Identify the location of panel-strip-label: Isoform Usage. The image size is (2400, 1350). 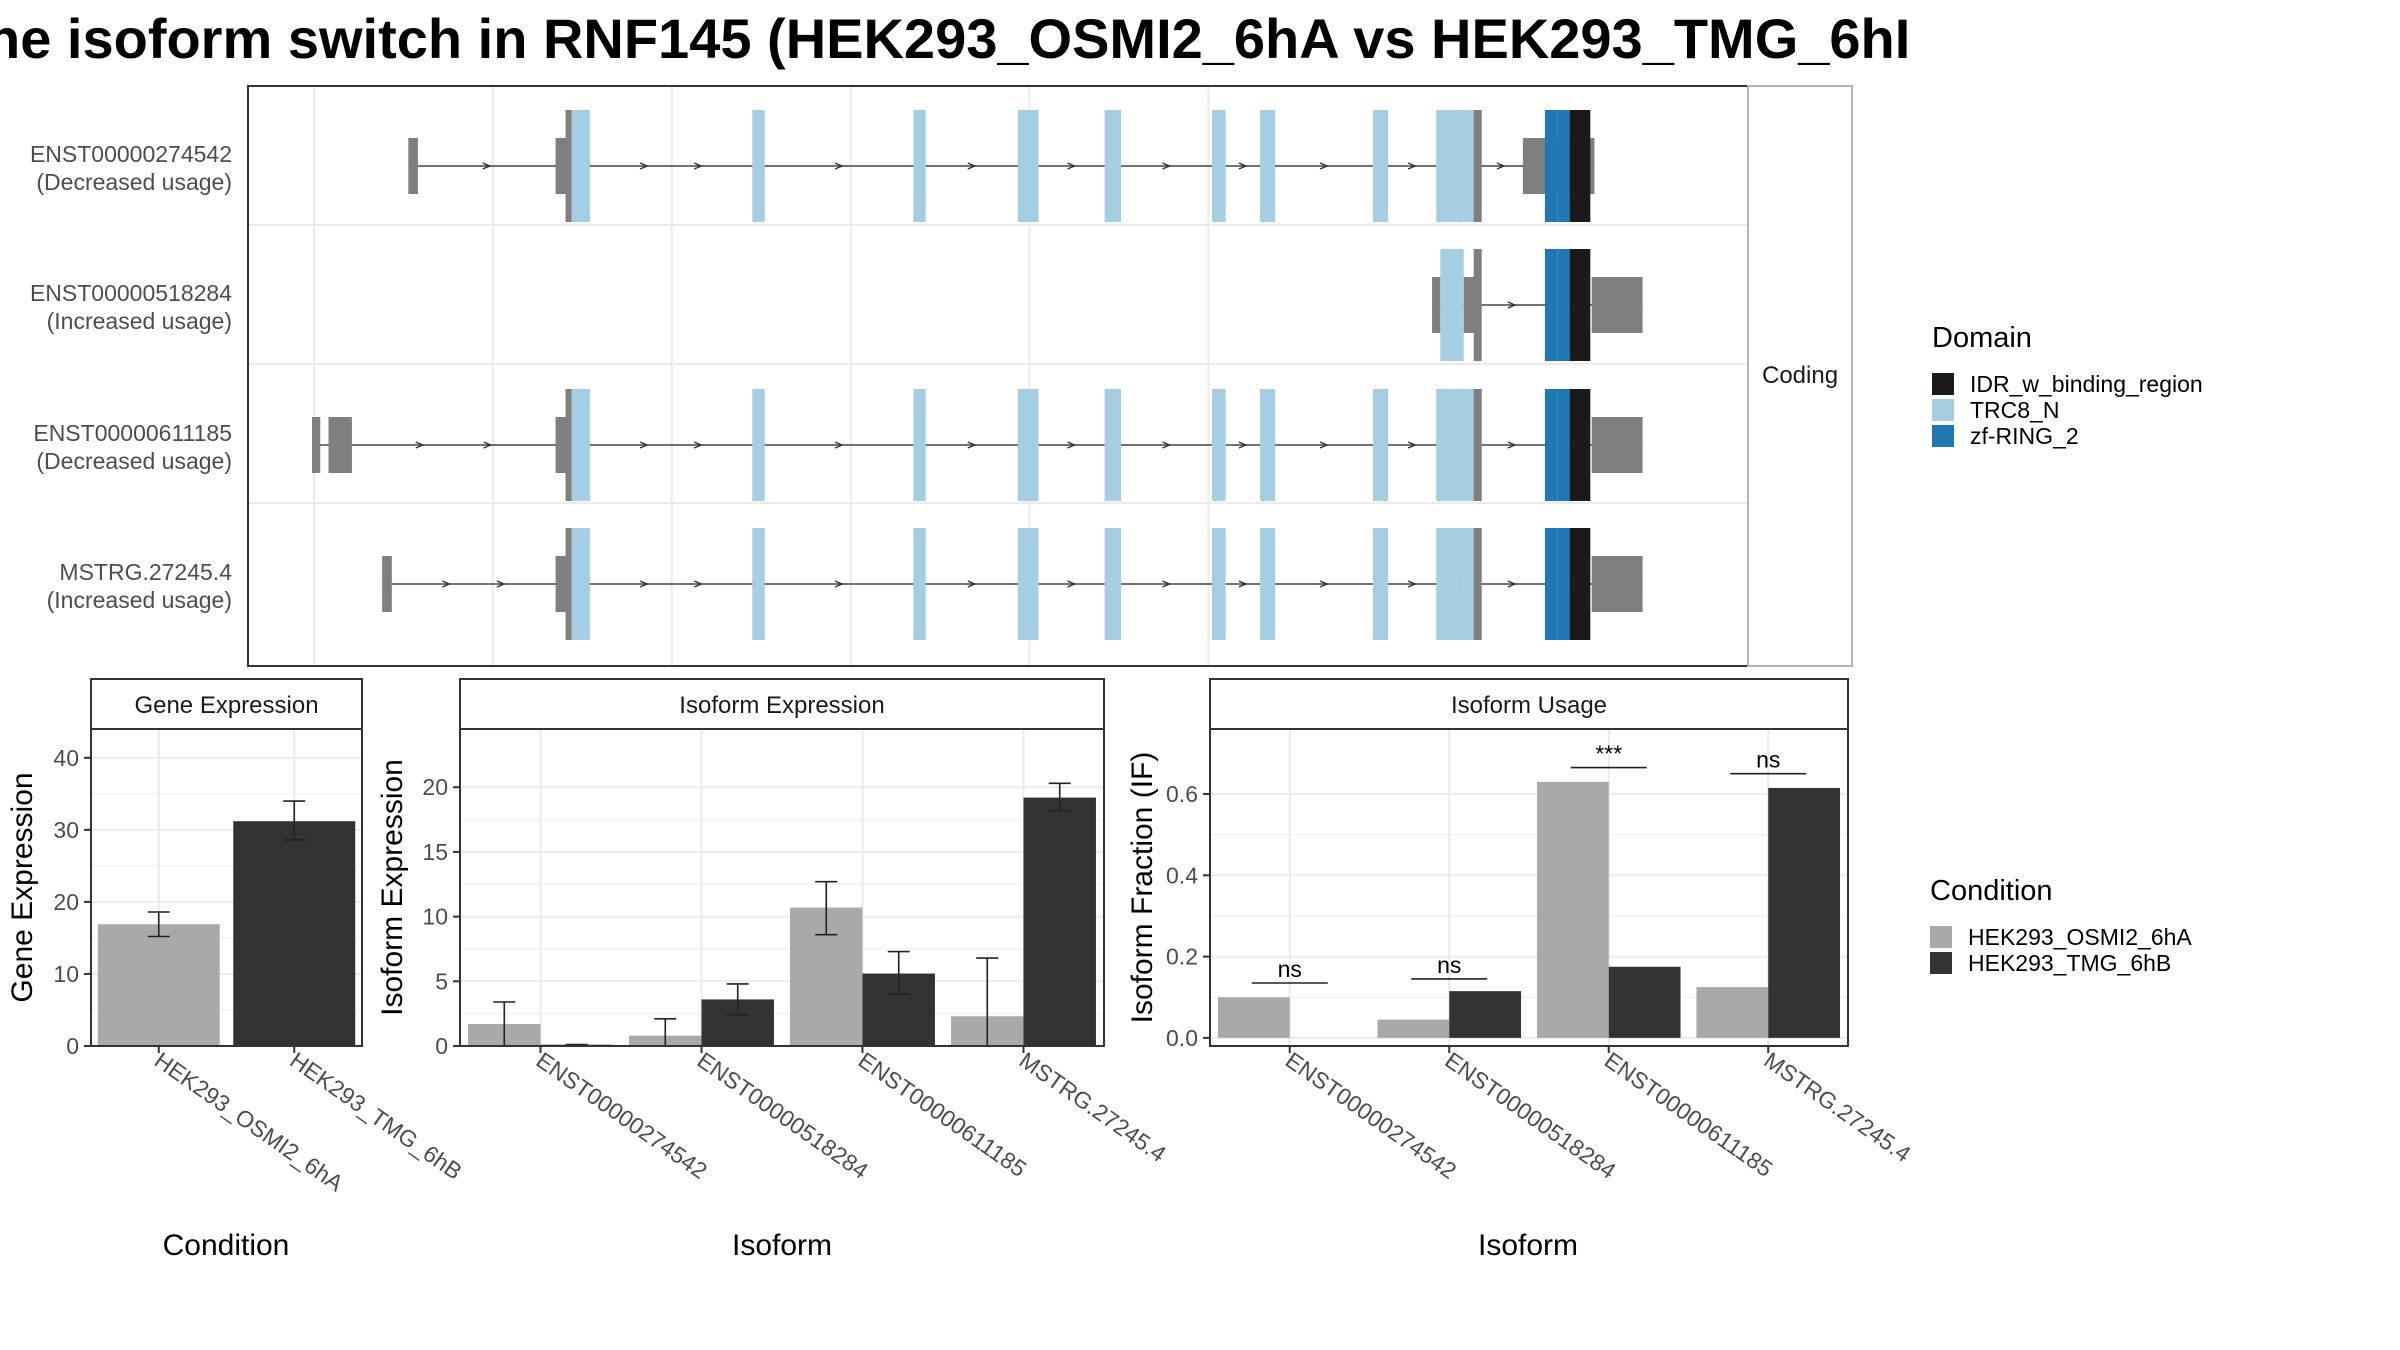
(1529, 705).